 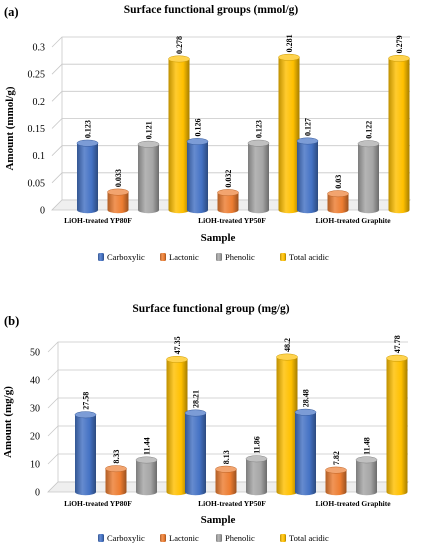 What do you see at coordinates (8, 422) in the screenshot?
I see `y-axis-label: Amount (mg/g)` at bounding box center [8, 422].